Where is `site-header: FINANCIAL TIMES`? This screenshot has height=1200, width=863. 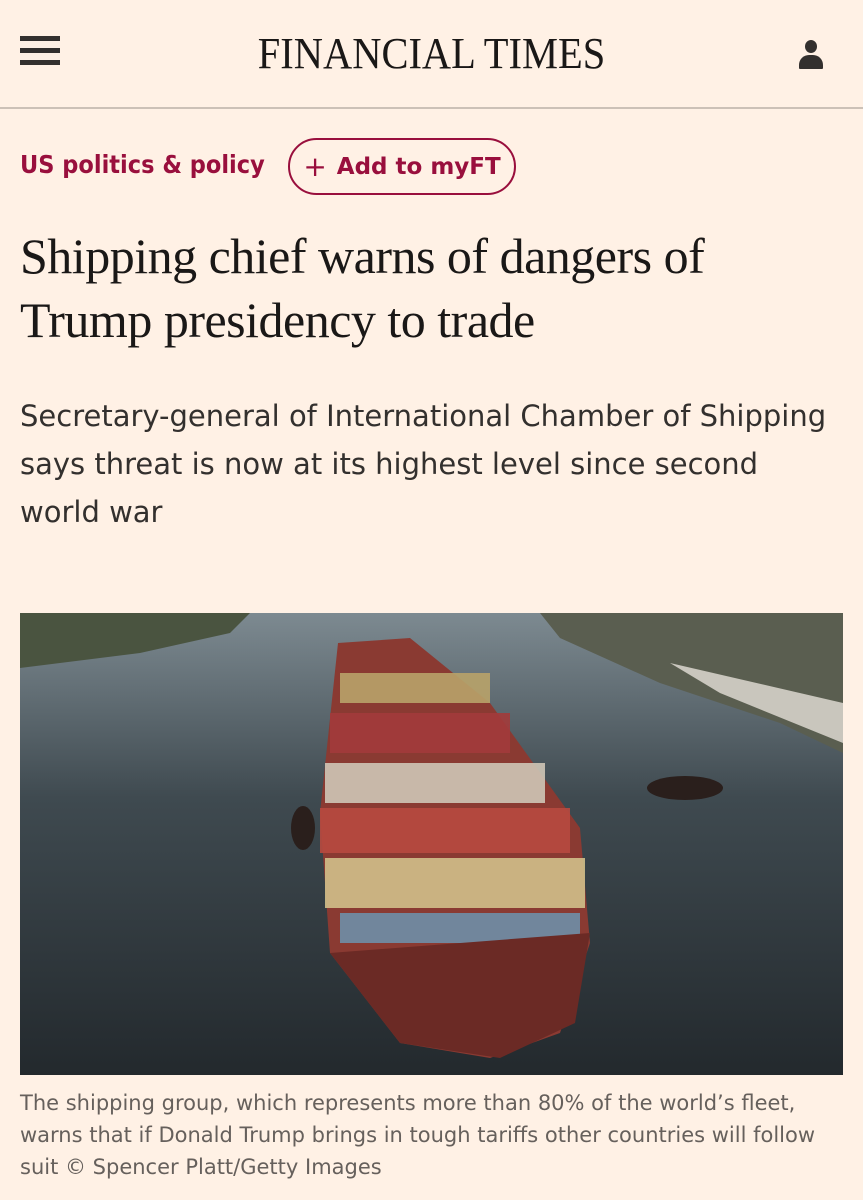 site-header: FINANCIAL TIMES is located at coordinates (431, 54).